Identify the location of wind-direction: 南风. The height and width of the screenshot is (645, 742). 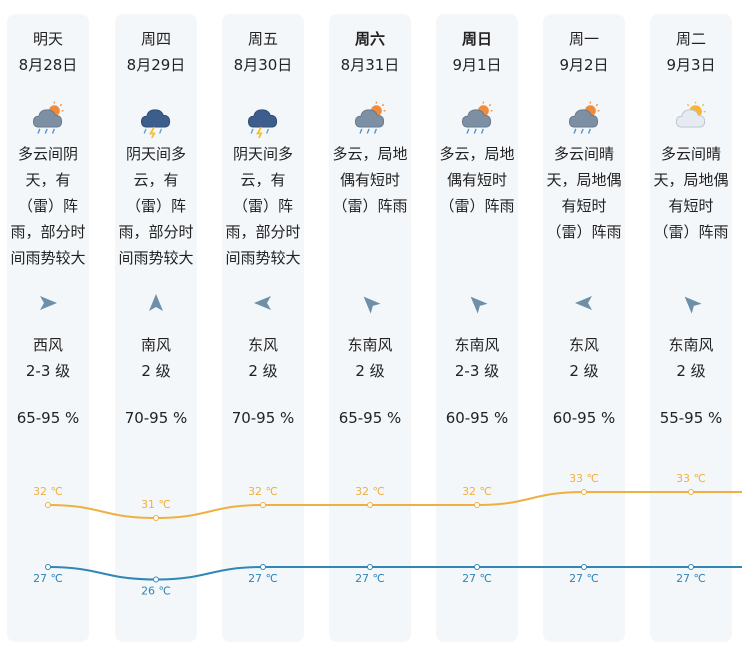
(155, 345).